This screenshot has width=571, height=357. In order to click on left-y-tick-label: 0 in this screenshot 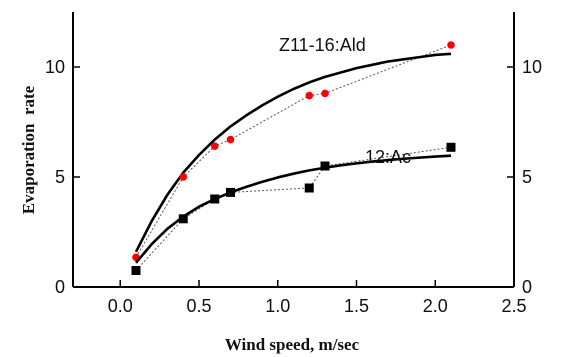, I will do `click(60, 287)`.